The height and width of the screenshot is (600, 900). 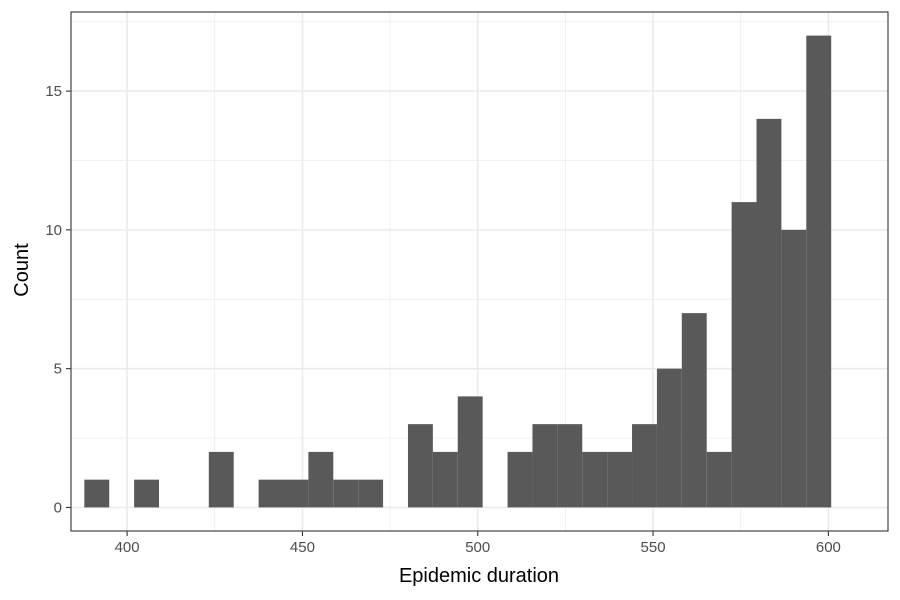 I want to click on y-axis: 0 5 10 15, so click(x=58, y=299).